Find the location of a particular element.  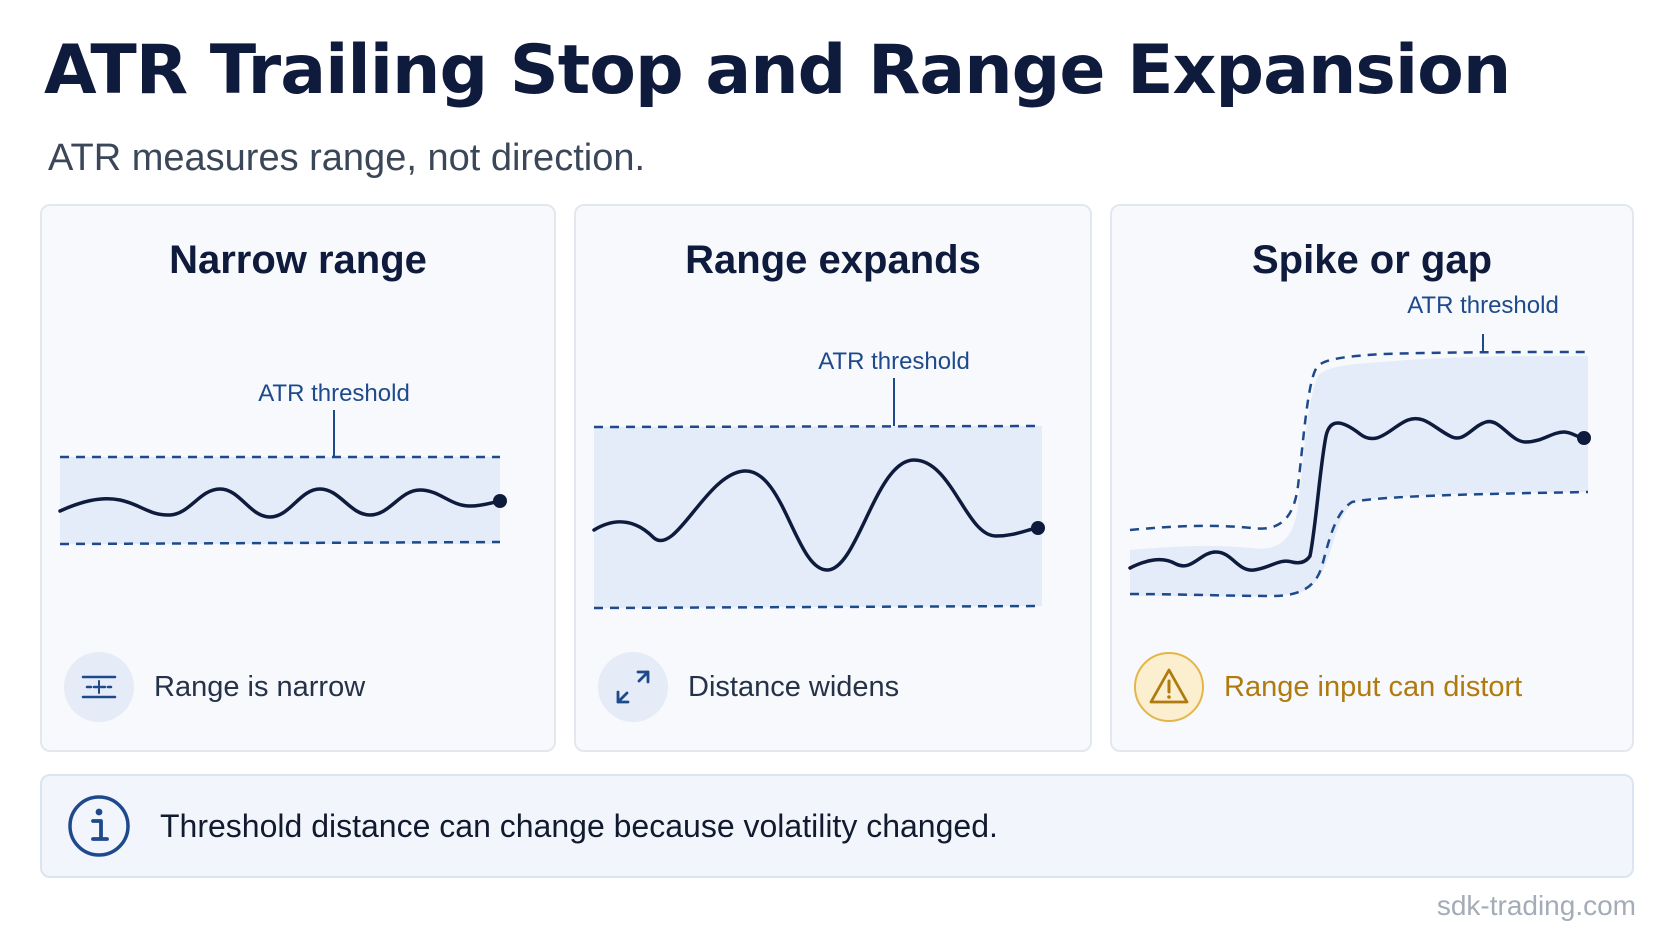

narrow-range-diagram: ATR threshold is located at coordinates (282, 463).